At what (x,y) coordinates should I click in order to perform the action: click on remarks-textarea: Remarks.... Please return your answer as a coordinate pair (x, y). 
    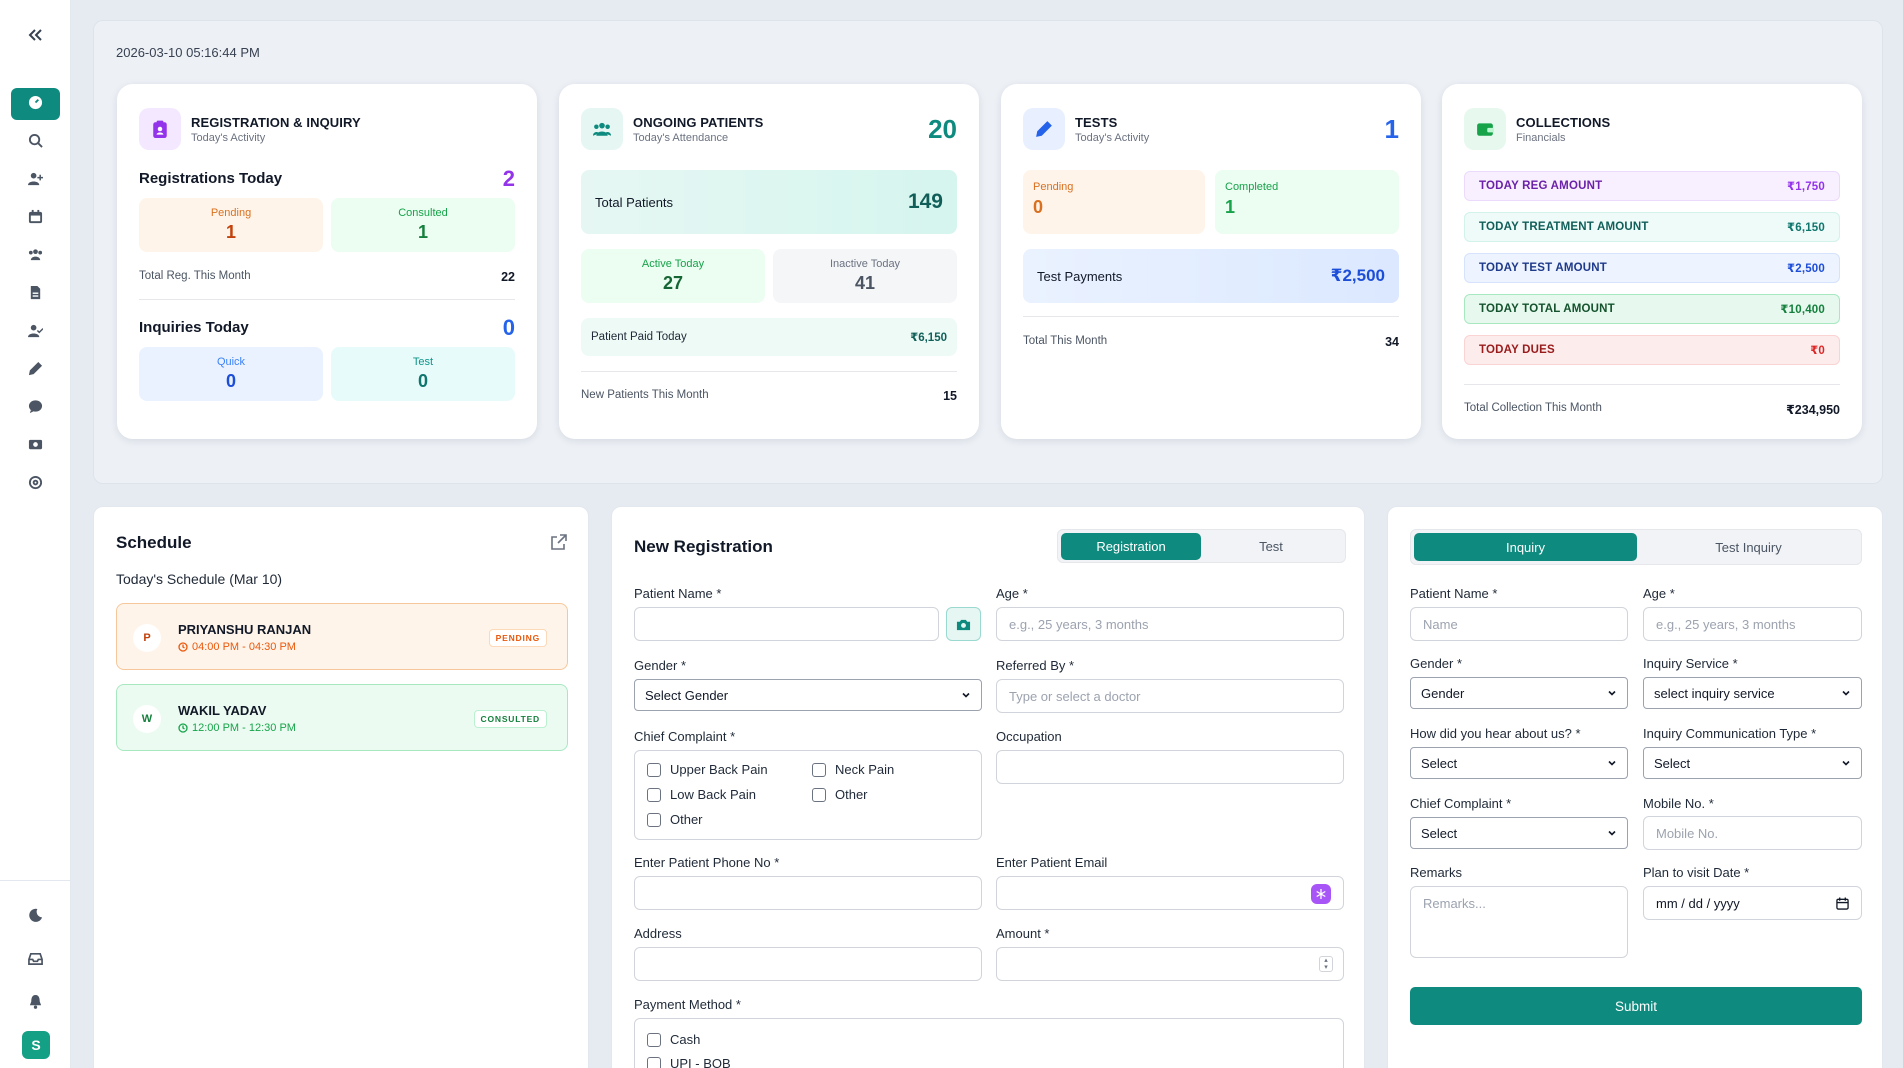
    Looking at the image, I should click on (1519, 922).